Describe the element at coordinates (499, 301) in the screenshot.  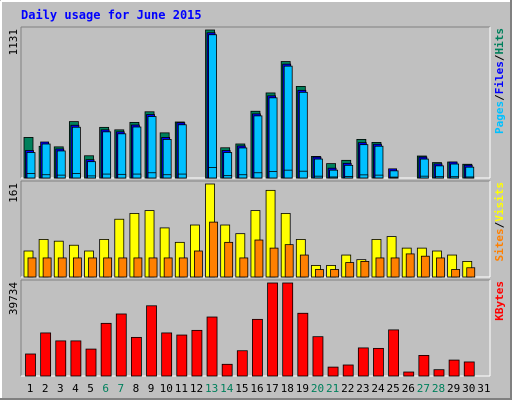
I see `legend-entry: KBytes` at that location.